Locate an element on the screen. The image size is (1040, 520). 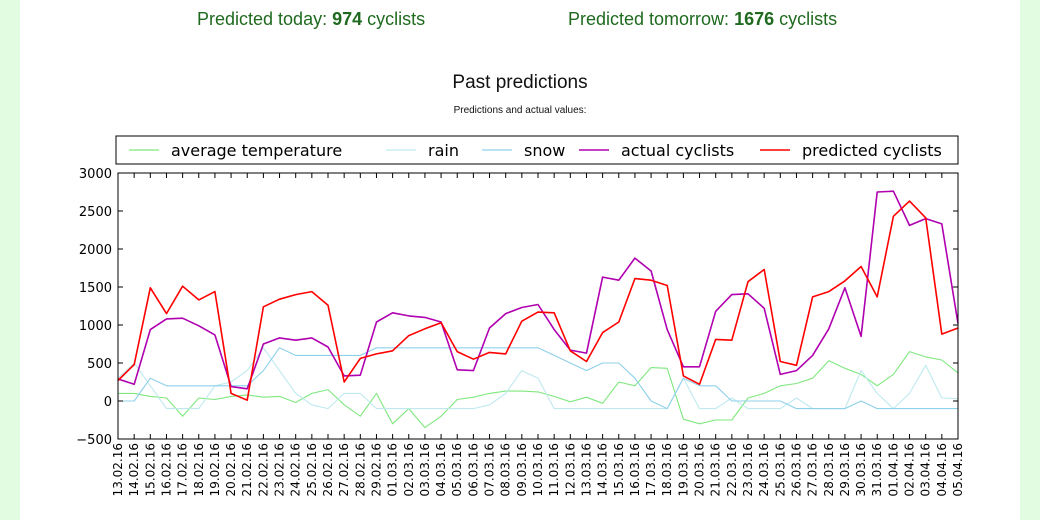
x-tick-label: 04.04.16 is located at coordinates (942, 469).